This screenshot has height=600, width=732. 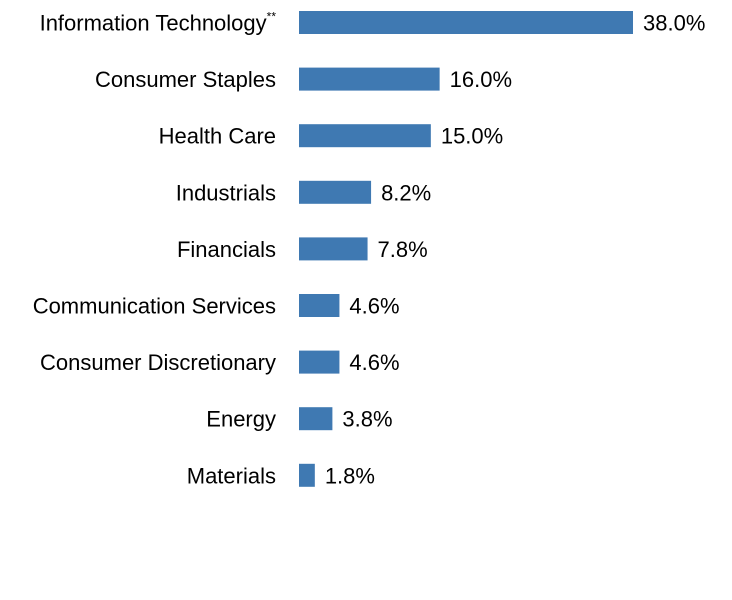 I want to click on category-label: Consumer Discretionary, so click(x=158, y=362).